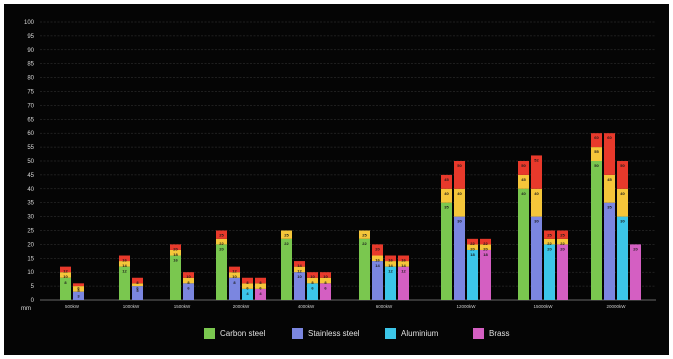 Image resolution: width=673 pixels, height=359 pixels. What do you see at coordinates (30, 79) in the screenshot?
I see `y-tick-label: 80` at bounding box center [30, 79].